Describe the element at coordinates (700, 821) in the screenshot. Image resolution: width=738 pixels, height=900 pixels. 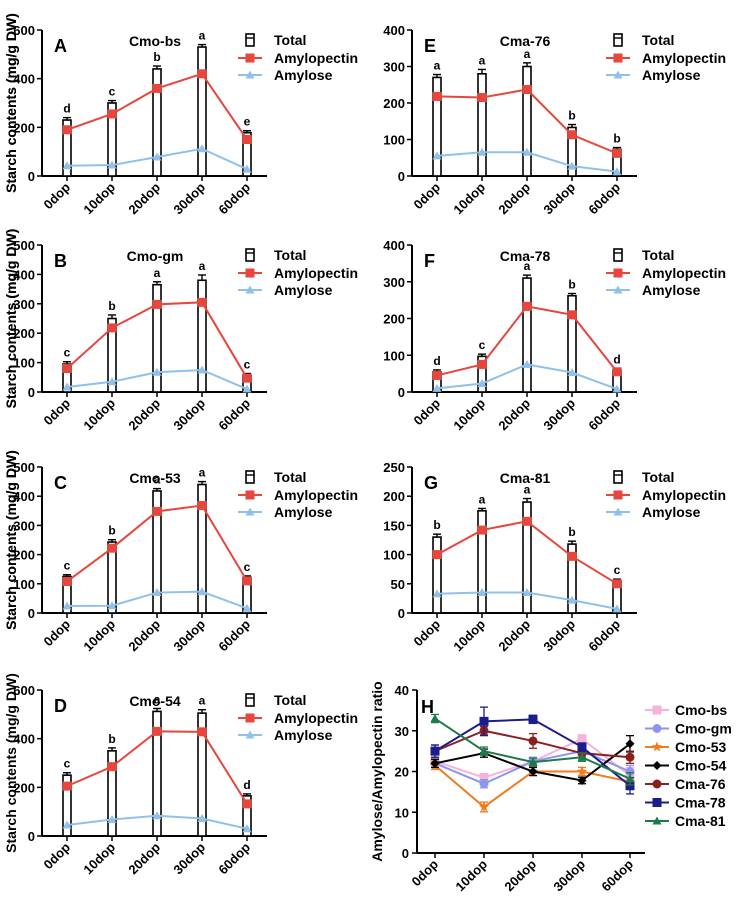
I see `legend-label: Cma-81` at that location.